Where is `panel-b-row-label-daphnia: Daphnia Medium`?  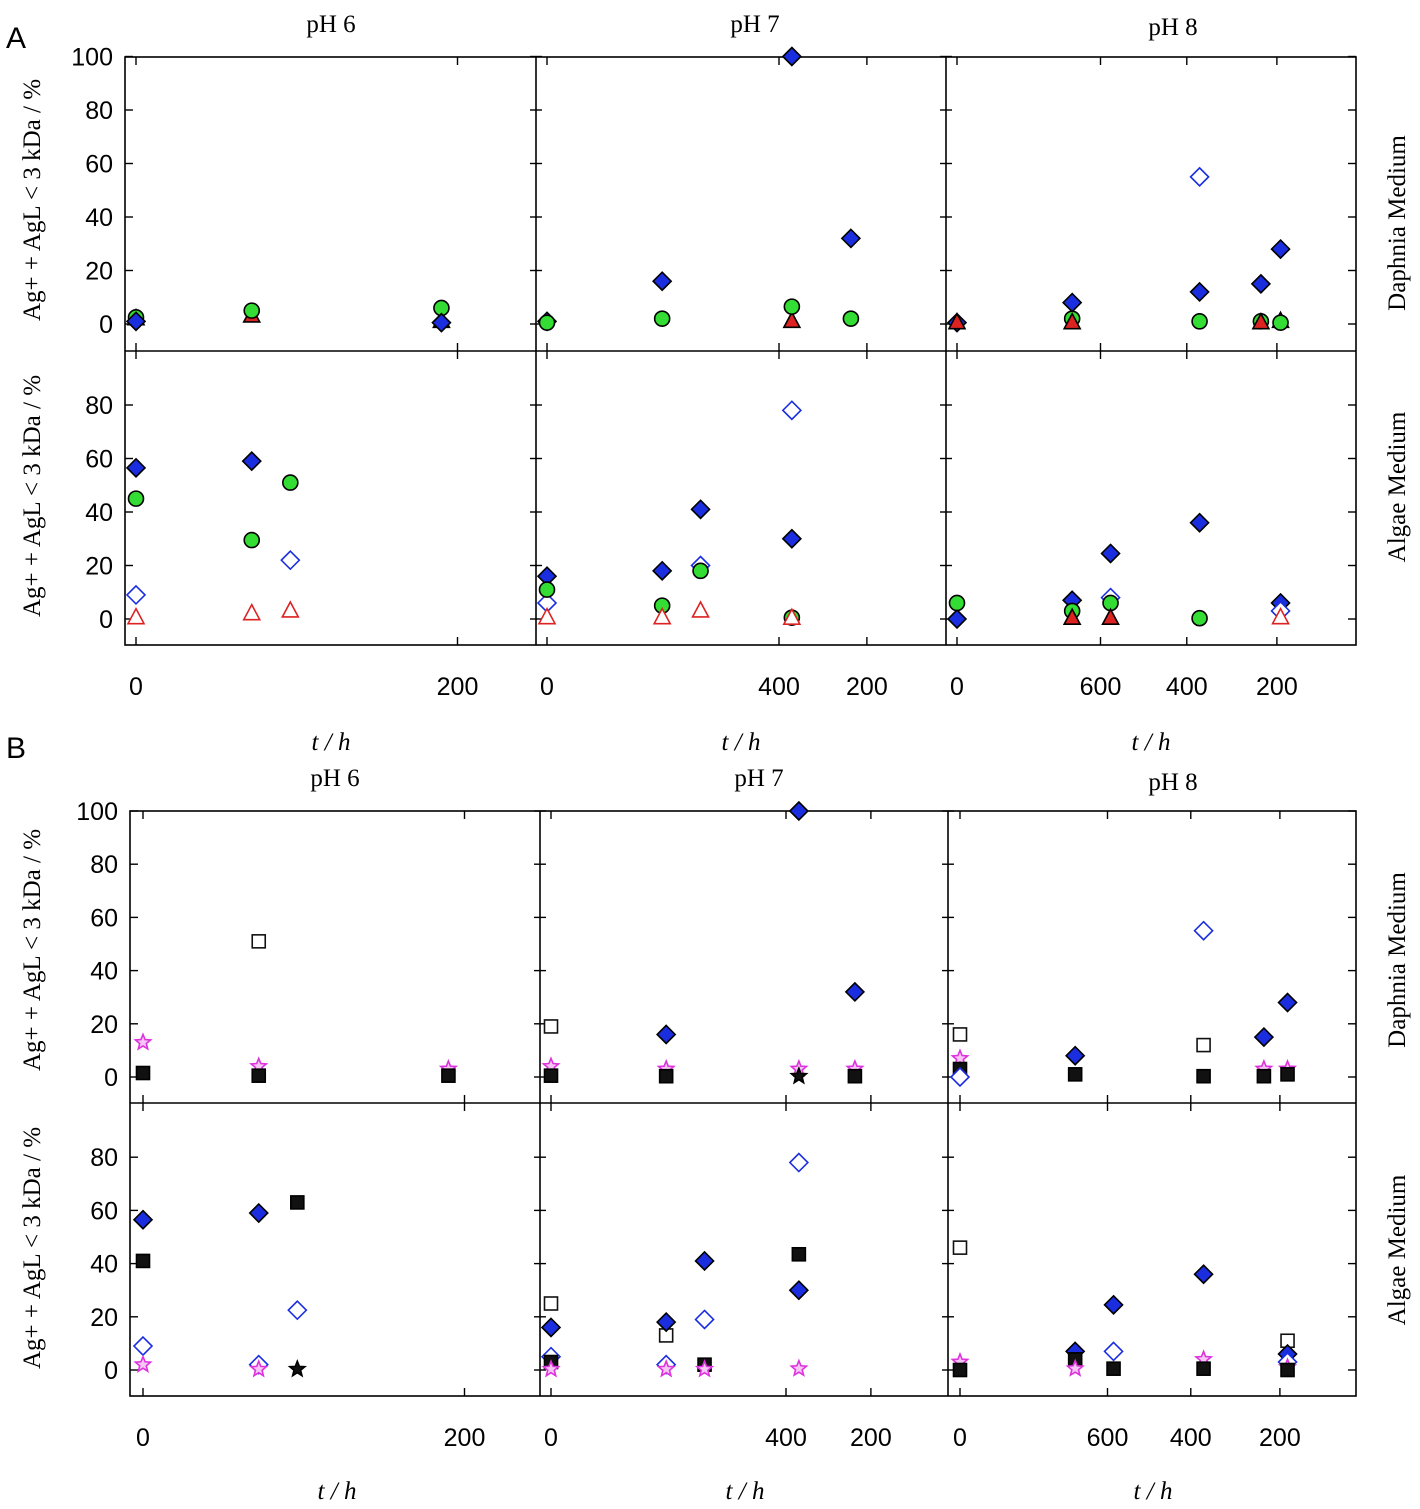
panel-b-row-label-daphnia: Daphnia Medium is located at coordinates (1397, 960).